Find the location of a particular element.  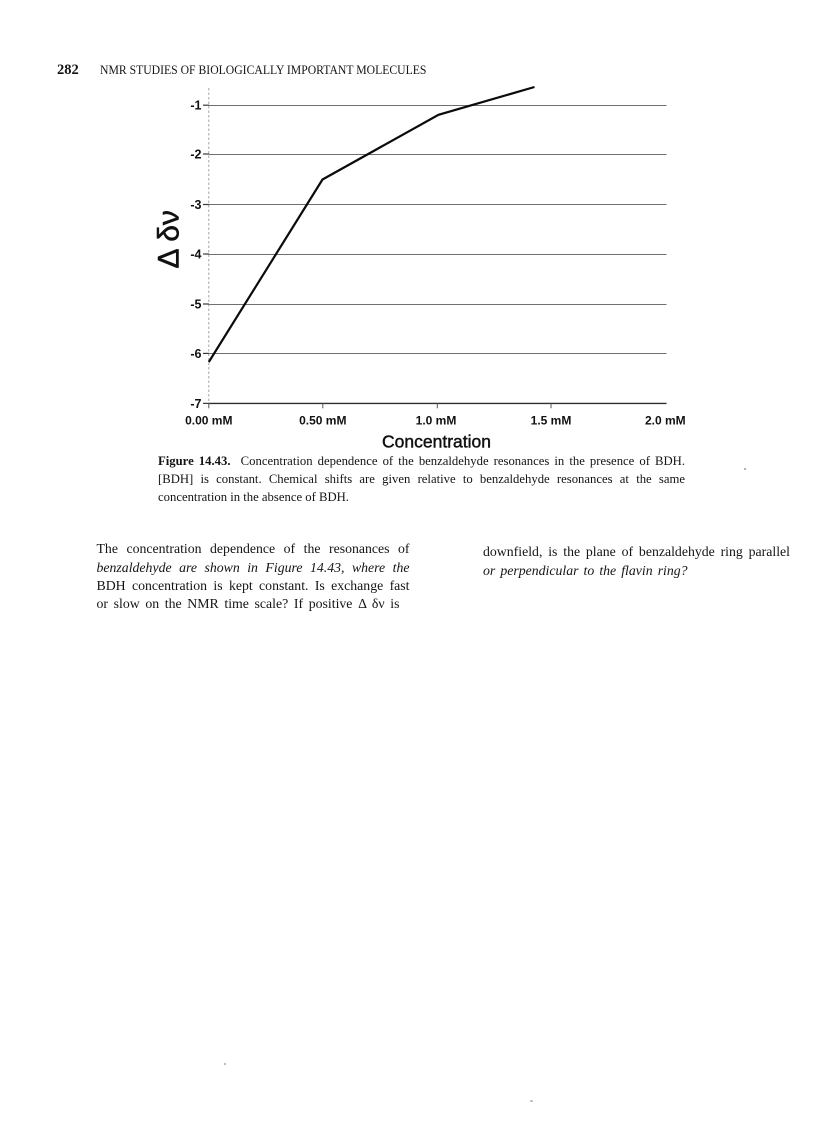

svg-text: -3 is located at coordinates (195, 205).